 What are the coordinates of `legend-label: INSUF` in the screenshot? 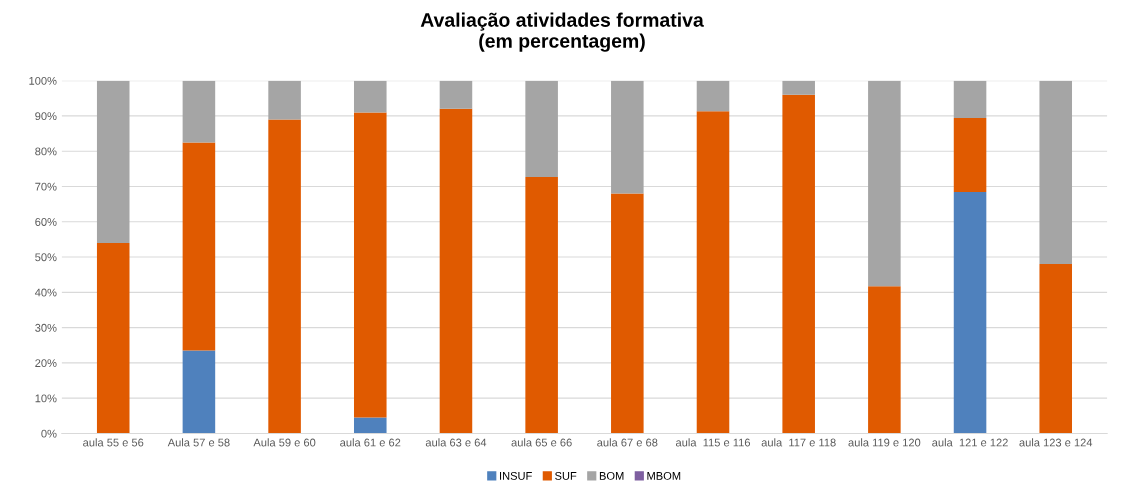 It's located at (516, 475).